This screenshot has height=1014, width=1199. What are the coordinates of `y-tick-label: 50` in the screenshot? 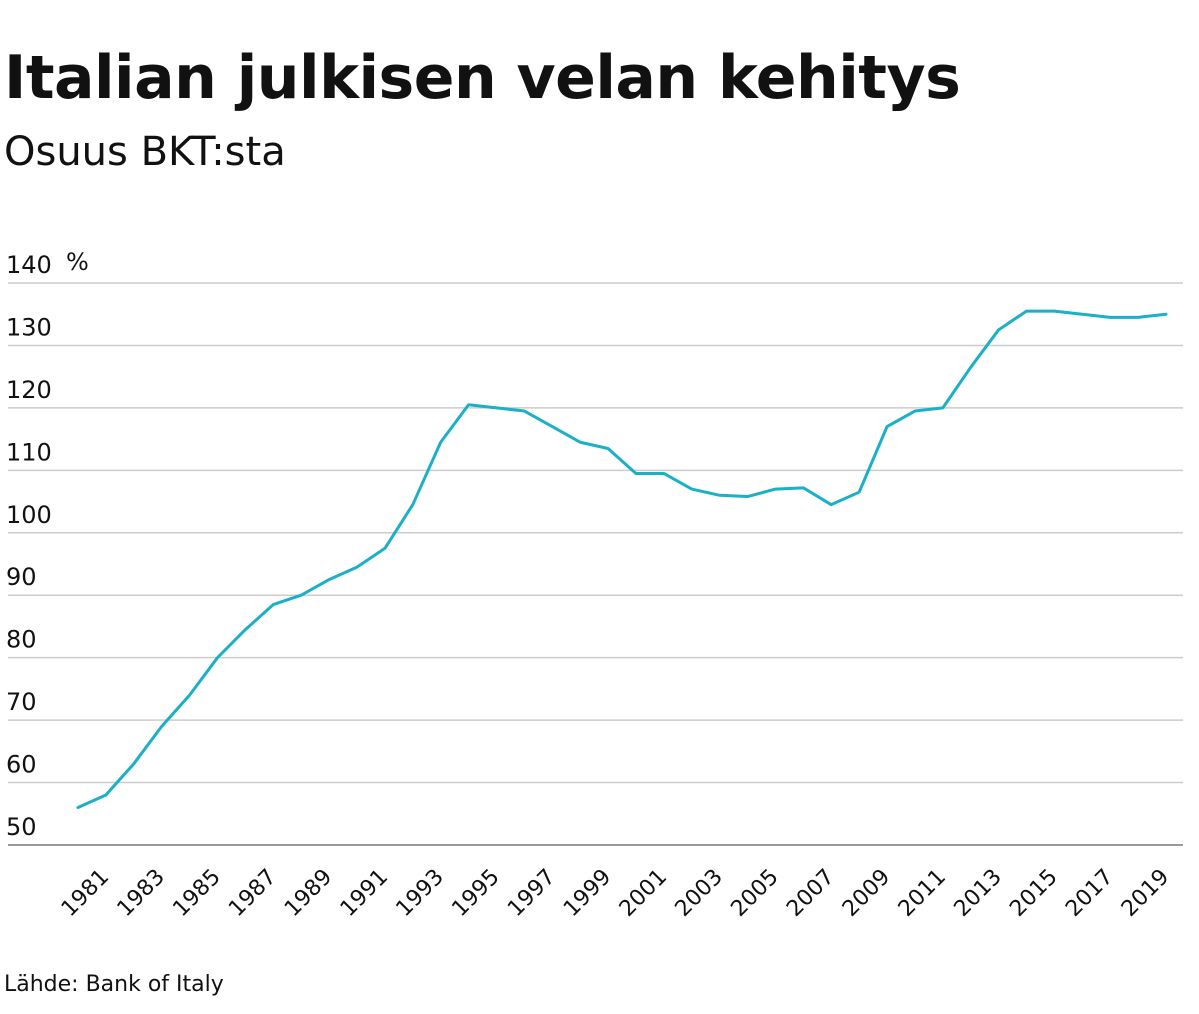 It's located at (21, 827).